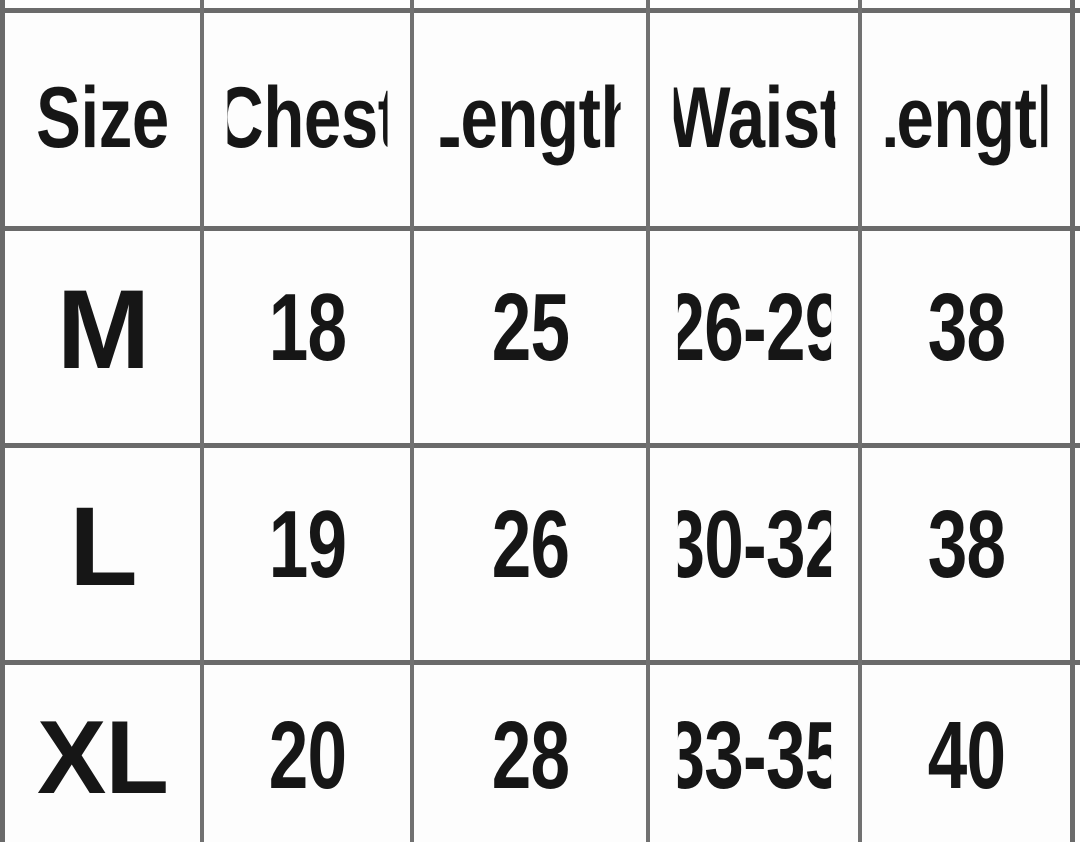  I want to click on table-row-xl-chest: 20, so click(307, 755).